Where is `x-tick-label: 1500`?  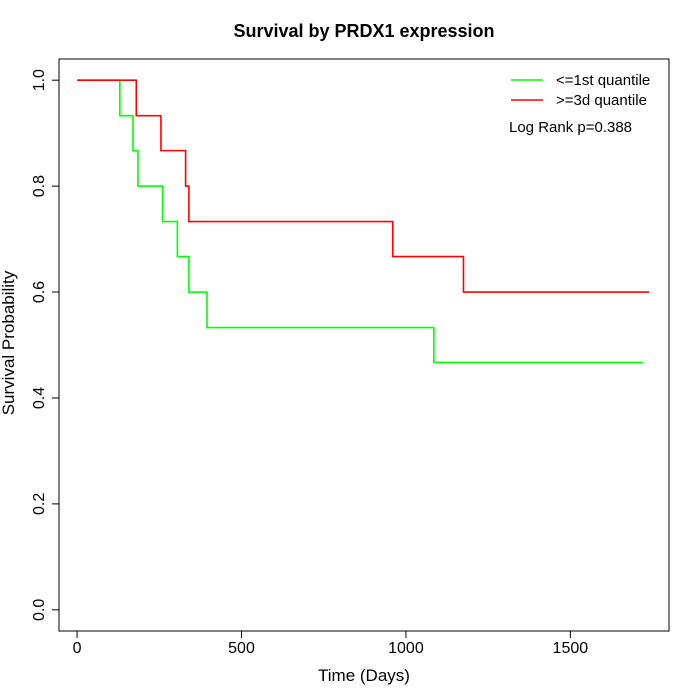
x-tick-label: 1500 is located at coordinates (571, 648).